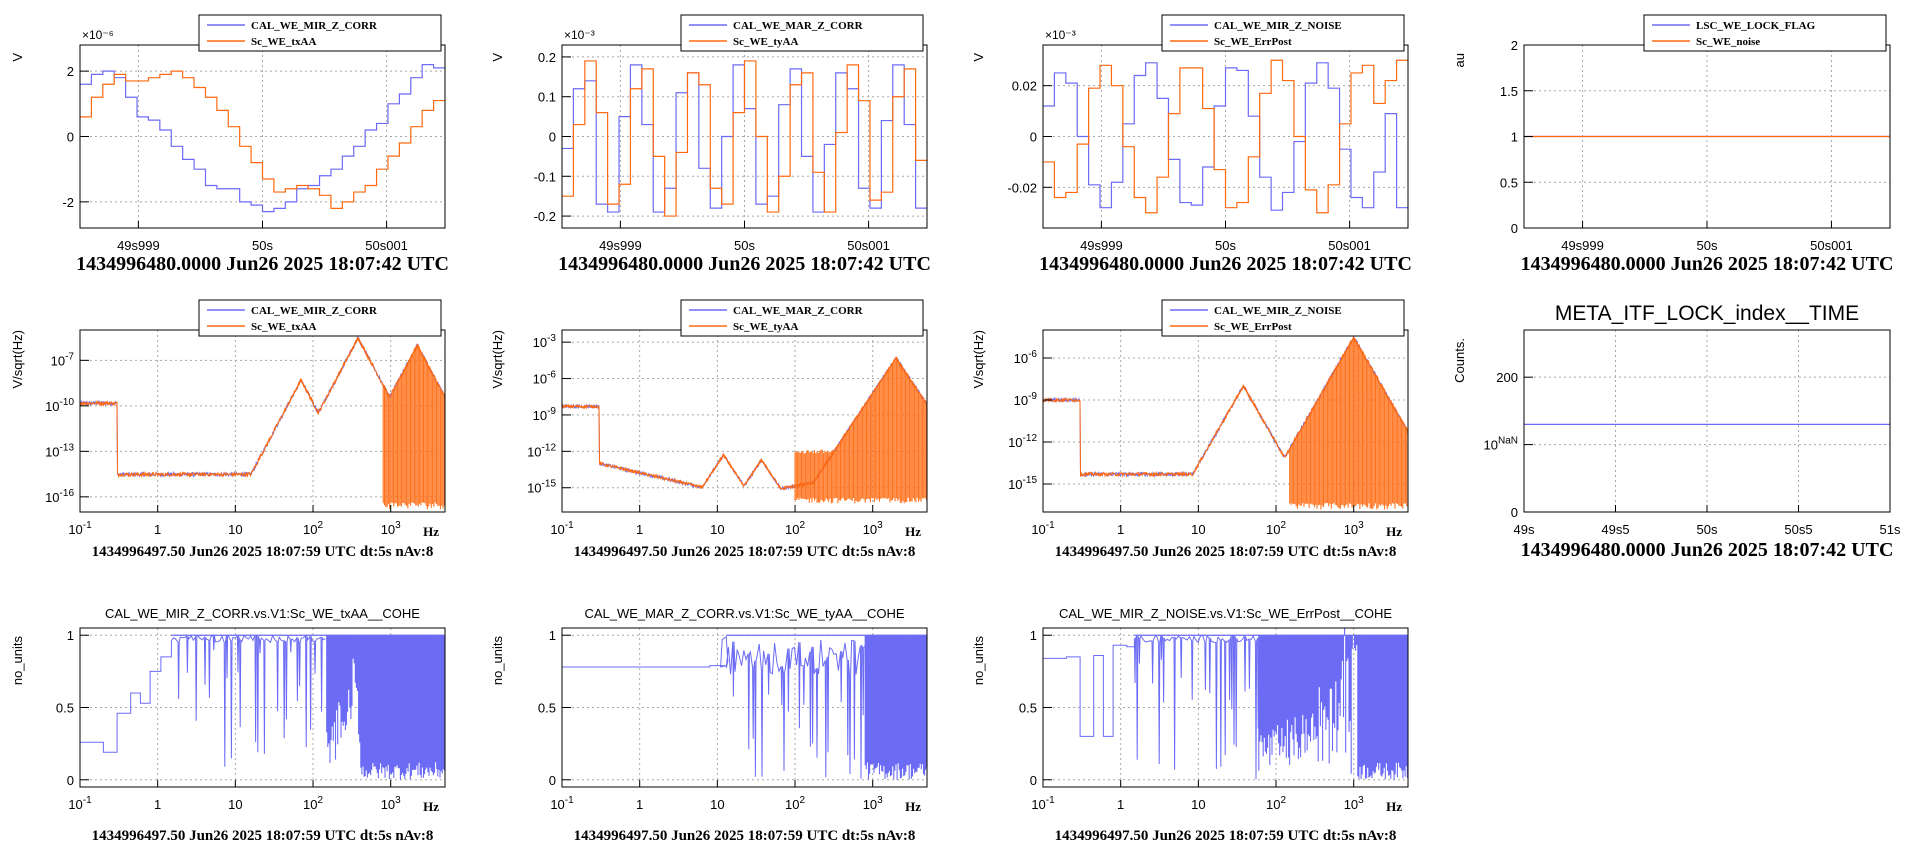 The width and height of the screenshot is (1910, 856). I want to click on y-tick-label: 10⁻⁷, so click(63, 359).